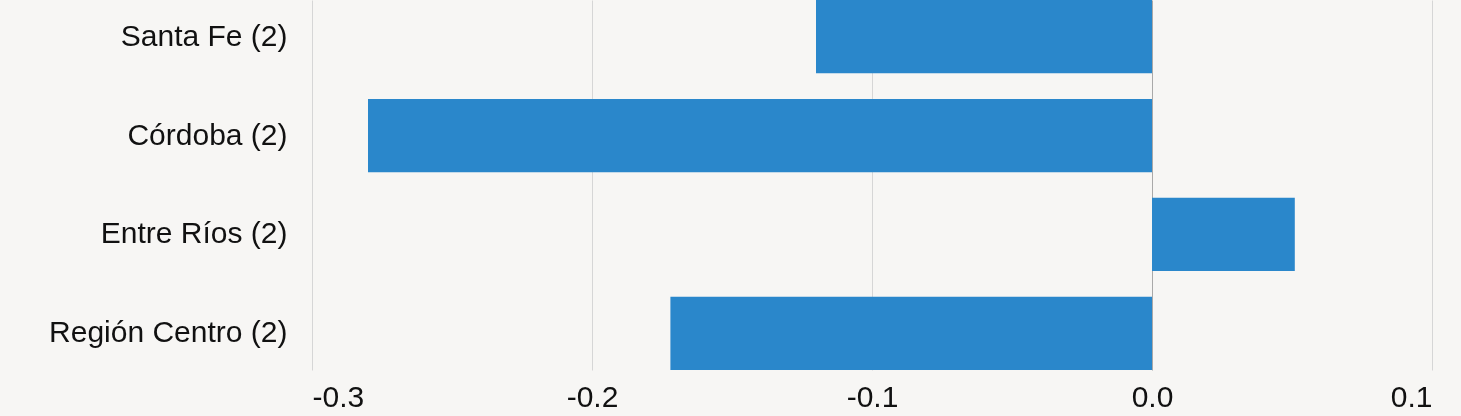 The height and width of the screenshot is (416, 1461). What do you see at coordinates (168, 332) in the screenshot?
I see `y-tick-label: Región Centro (2)` at bounding box center [168, 332].